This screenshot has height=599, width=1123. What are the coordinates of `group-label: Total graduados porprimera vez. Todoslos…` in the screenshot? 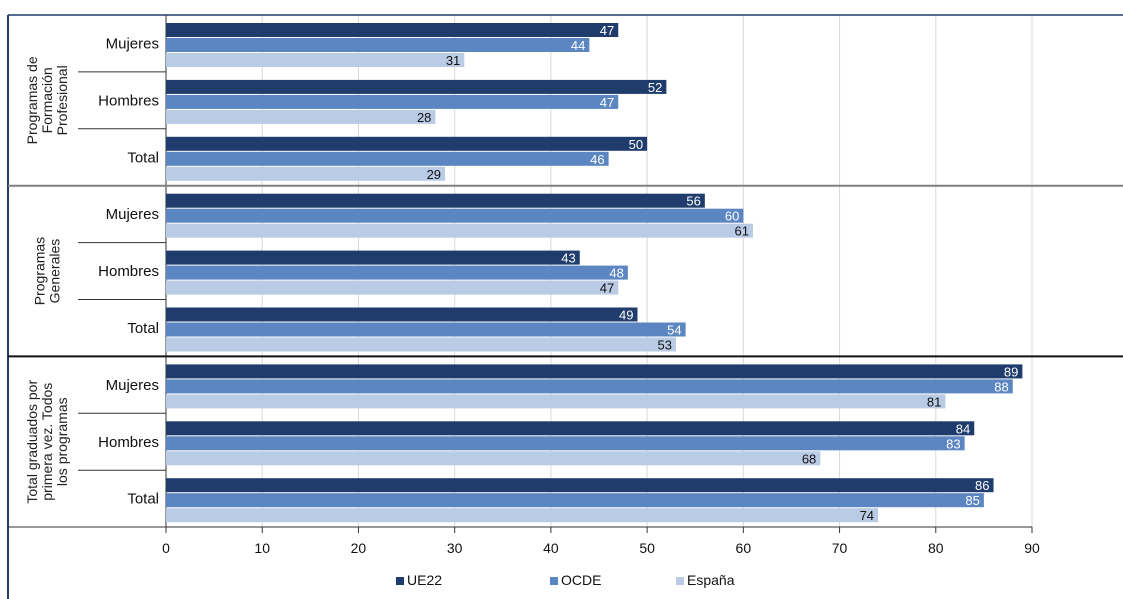 It's located at (47, 442).